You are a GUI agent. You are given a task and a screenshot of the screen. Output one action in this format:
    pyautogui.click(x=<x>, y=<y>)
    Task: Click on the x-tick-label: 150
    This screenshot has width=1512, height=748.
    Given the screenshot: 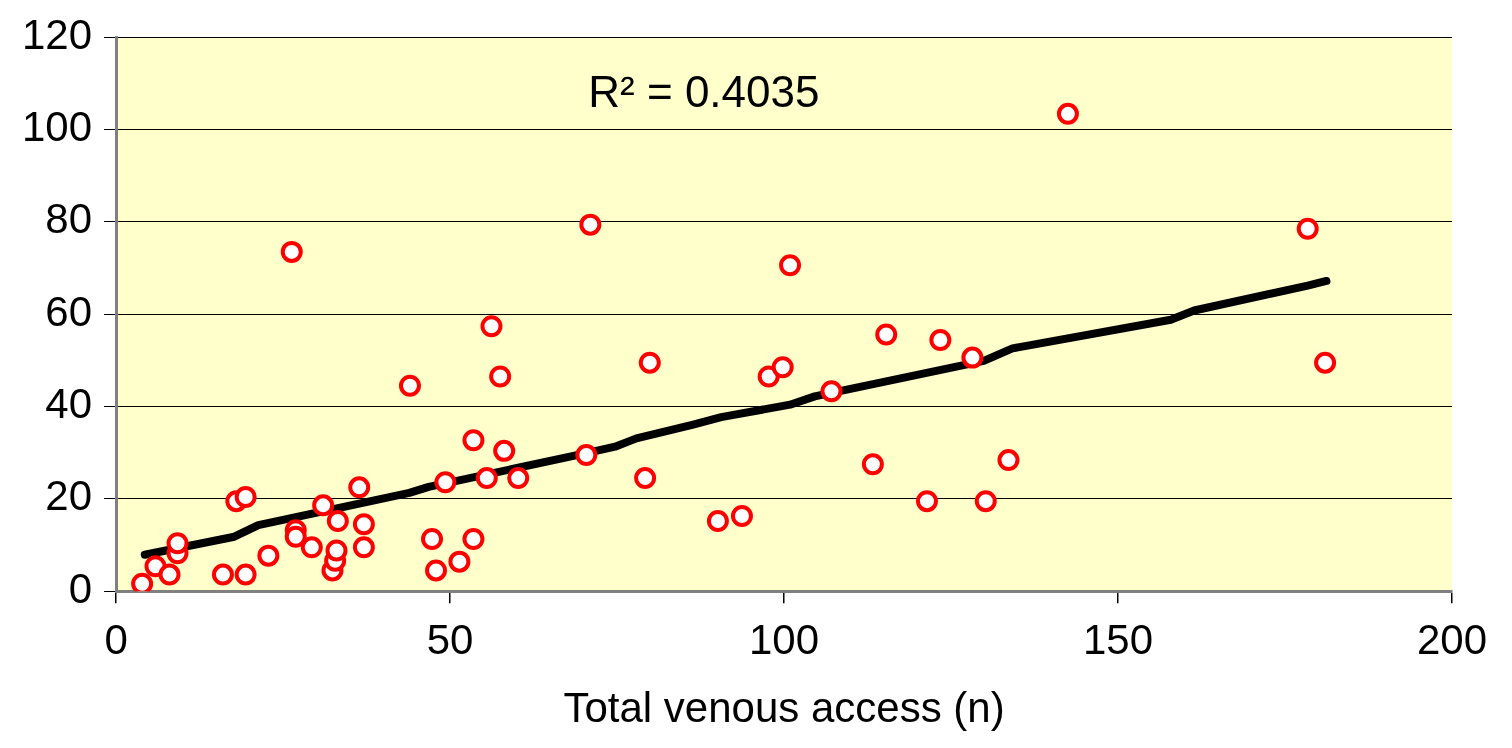 What is the action you would take?
    pyautogui.click(x=1118, y=639)
    